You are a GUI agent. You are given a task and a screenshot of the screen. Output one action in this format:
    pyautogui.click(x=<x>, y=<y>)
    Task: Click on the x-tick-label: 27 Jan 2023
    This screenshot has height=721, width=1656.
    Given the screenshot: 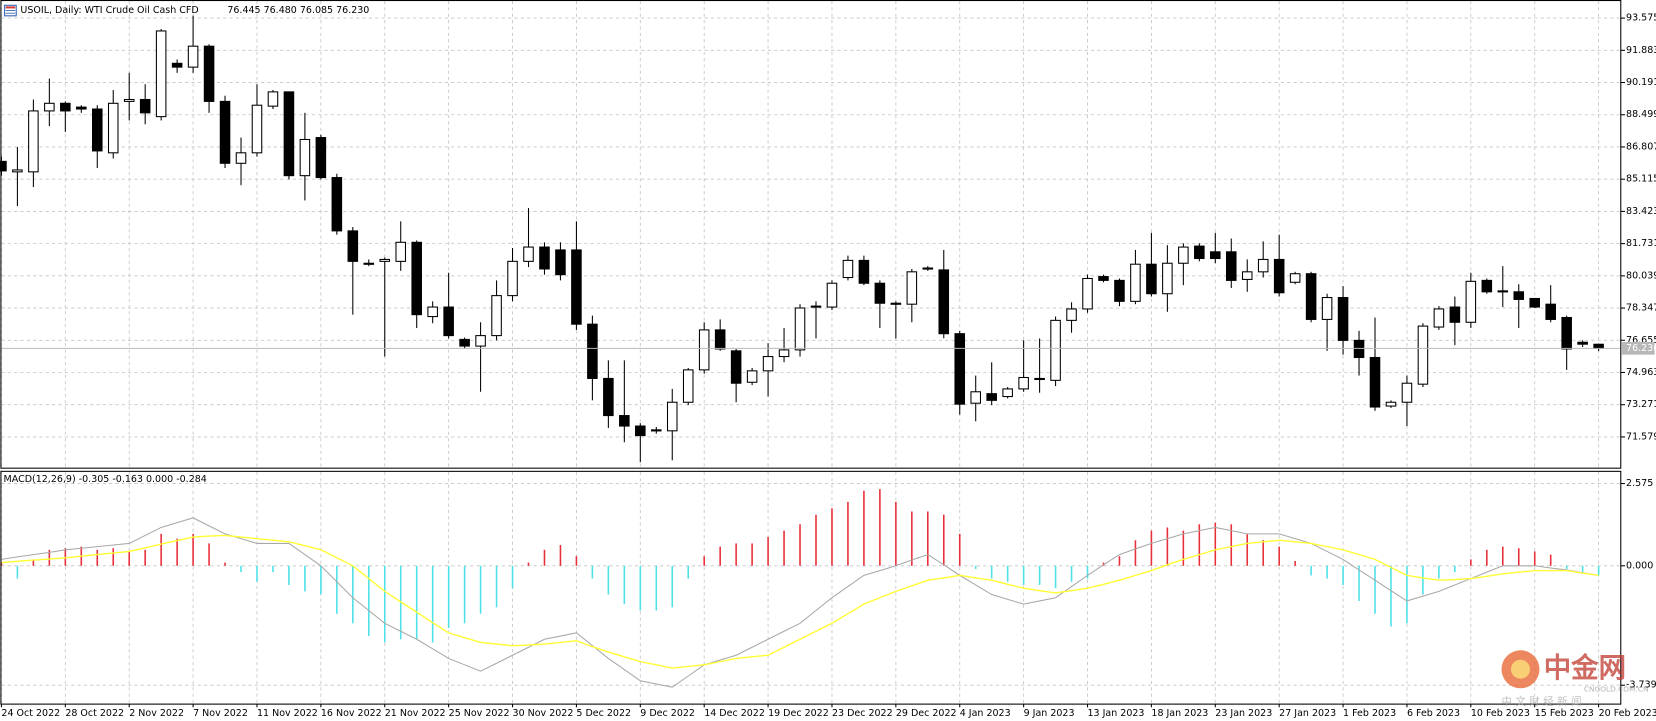 What is the action you would take?
    pyautogui.click(x=1307, y=713)
    